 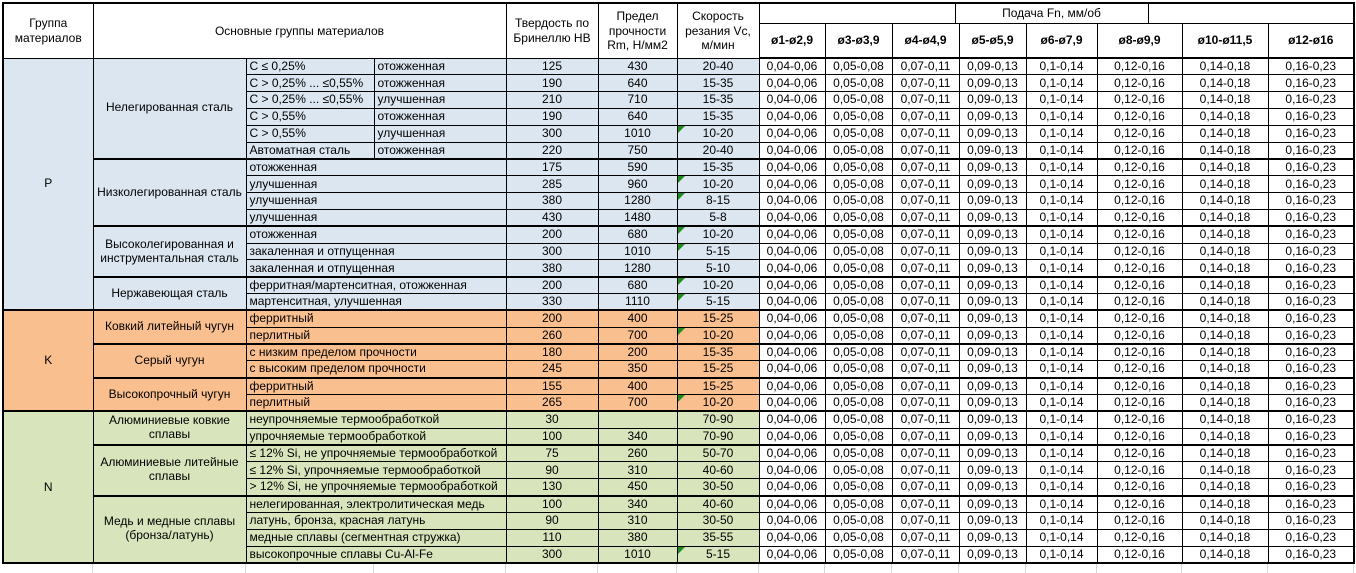 I want to click on vc-cell: 30-50, so click(x=718, y=520).